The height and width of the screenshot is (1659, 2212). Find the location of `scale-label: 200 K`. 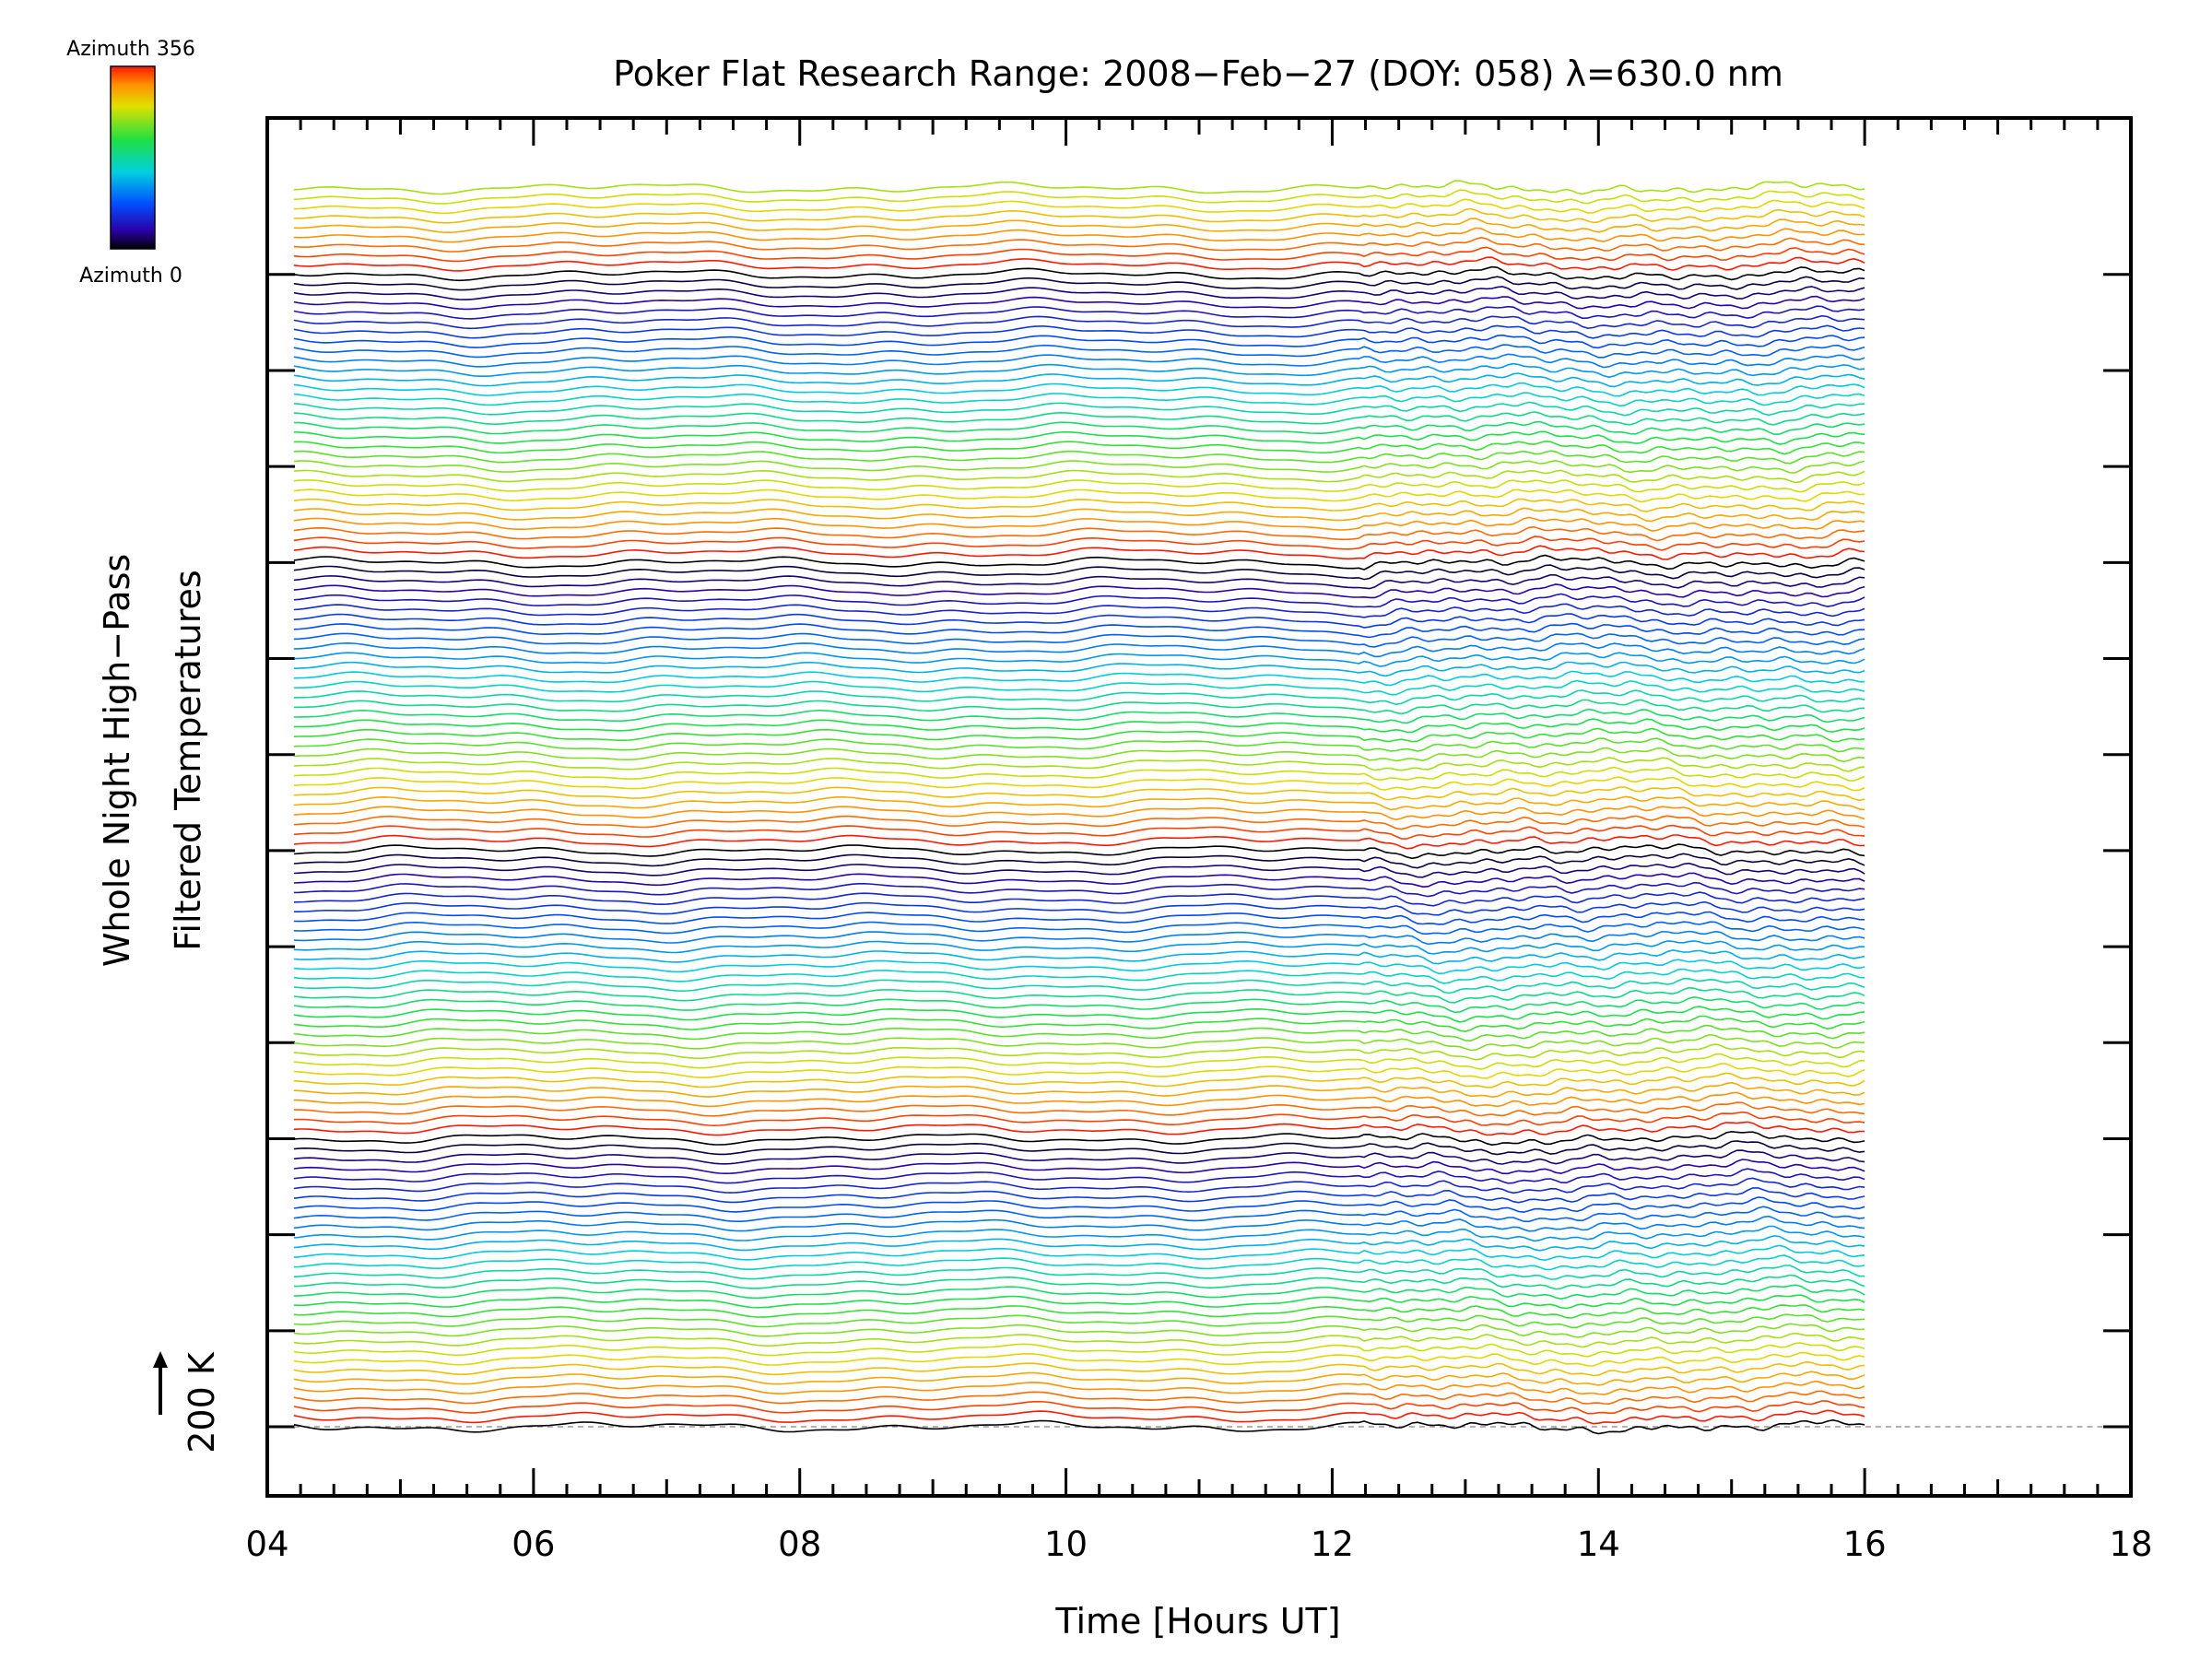

scale-label: 200 K is located at coordinates (202, 1402).